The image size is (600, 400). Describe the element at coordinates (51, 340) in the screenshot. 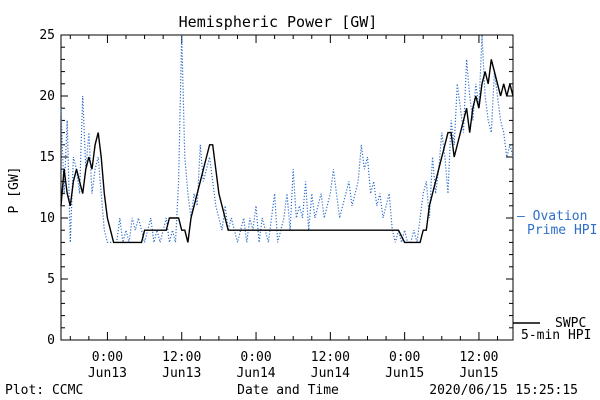

I see `y-tick-label: 0` at that location.